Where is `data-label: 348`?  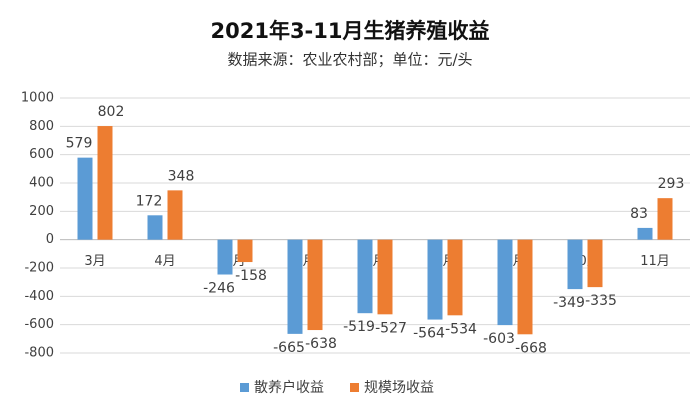 data-label: 348 is located at coordinates (181, 176).